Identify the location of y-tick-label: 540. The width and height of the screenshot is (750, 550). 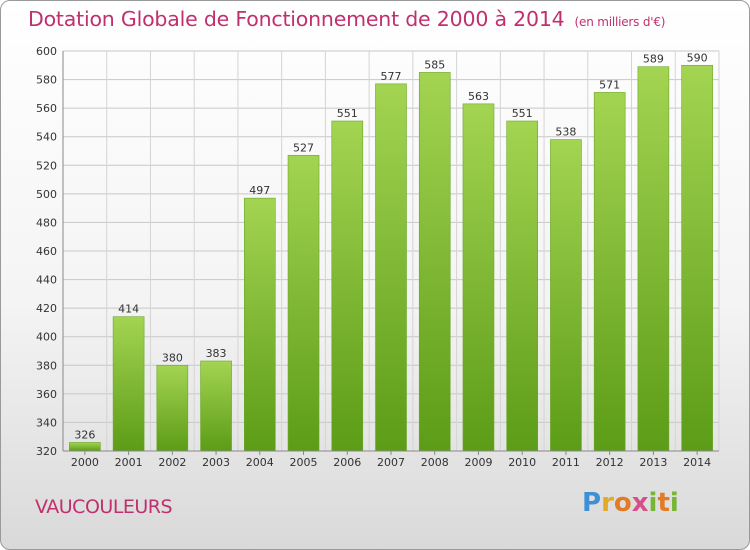
(46, 137).